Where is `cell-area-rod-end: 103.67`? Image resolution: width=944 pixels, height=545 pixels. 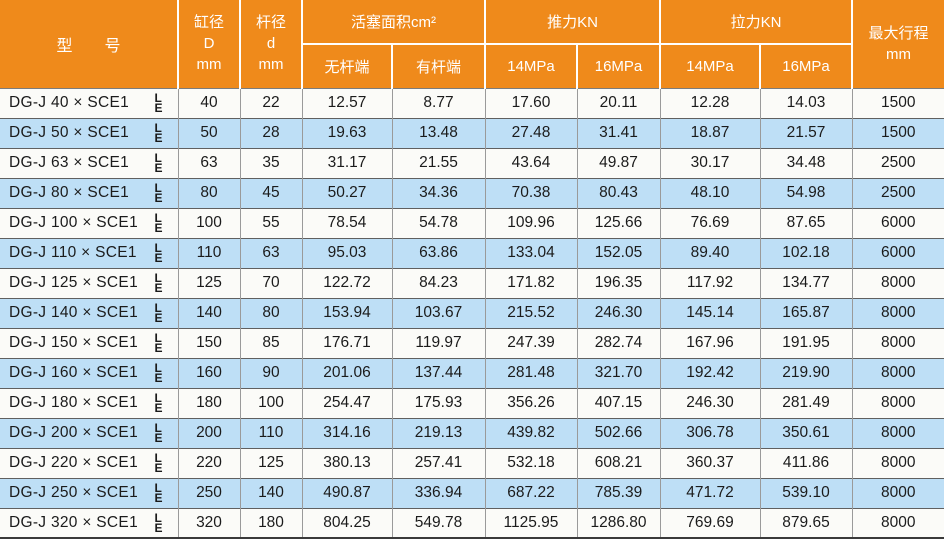
cell-area-rod-end: 103.67 is located at coordinates (438, 312).